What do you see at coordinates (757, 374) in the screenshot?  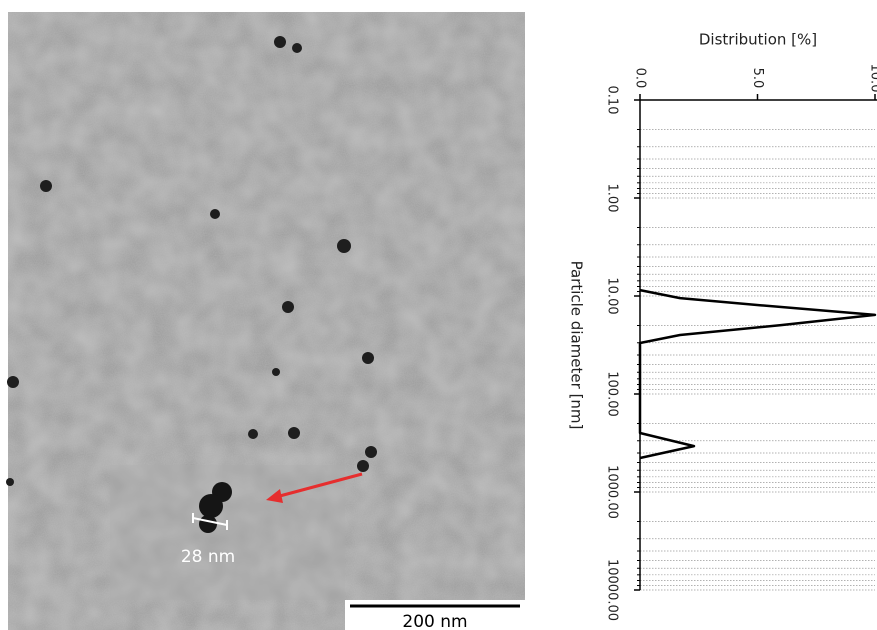 I see `distribution-line` at bounding box center [757, 374].